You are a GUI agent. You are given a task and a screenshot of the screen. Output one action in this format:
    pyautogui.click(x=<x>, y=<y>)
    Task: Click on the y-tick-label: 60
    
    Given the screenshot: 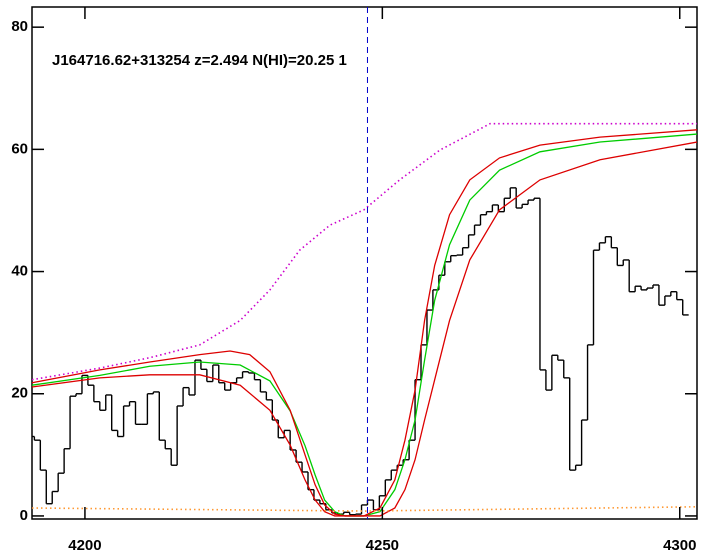 What is the action you would take?
    pyautogui.click(x=19, y=148)
    